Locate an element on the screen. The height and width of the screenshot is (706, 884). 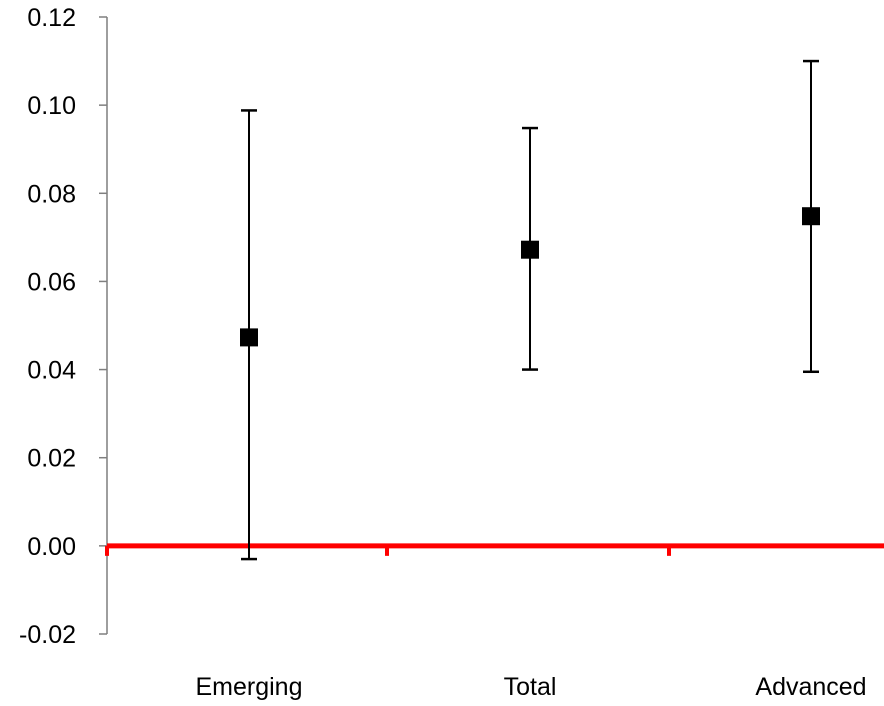
y-axis: -0.02 0.00 0.02 0.04 0.06 0.08 0.10 0.12 is located at coordinates (63, 326).